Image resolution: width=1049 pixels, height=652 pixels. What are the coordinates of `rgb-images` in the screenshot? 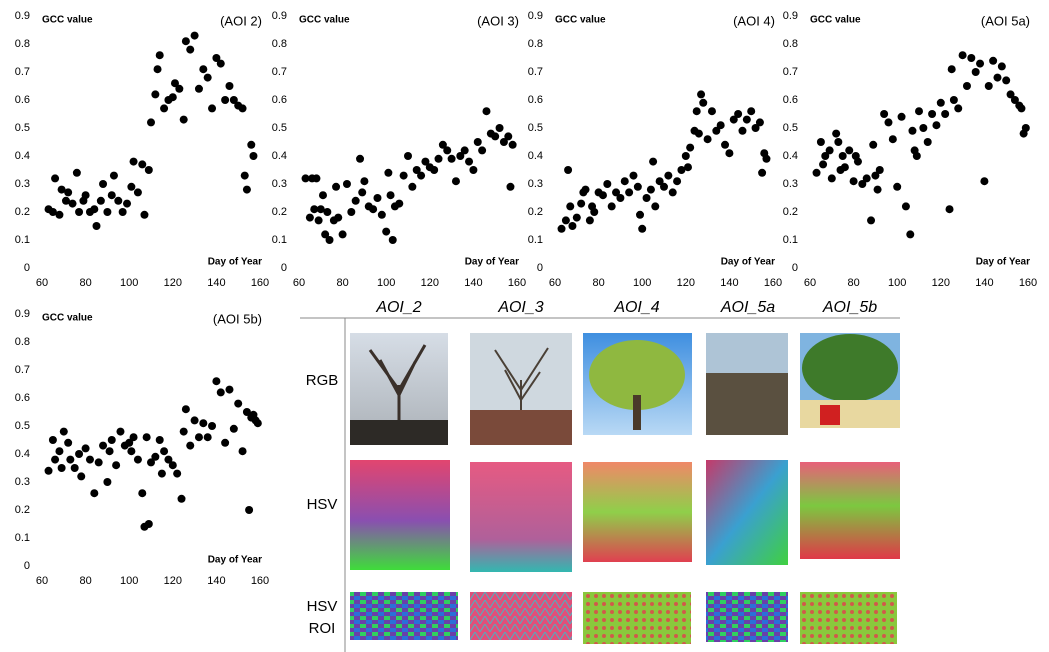 It's located at (625, 389).